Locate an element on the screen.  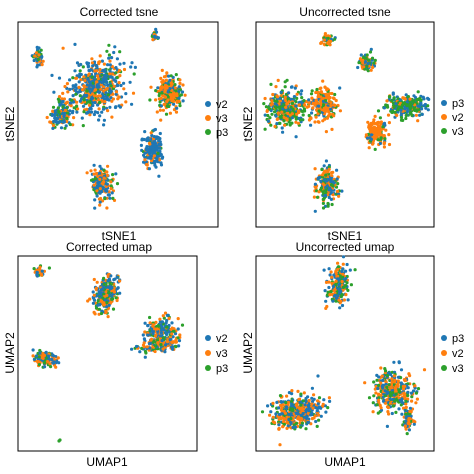
legend: p3 v2 v3 is located at coordinates (452, 118).